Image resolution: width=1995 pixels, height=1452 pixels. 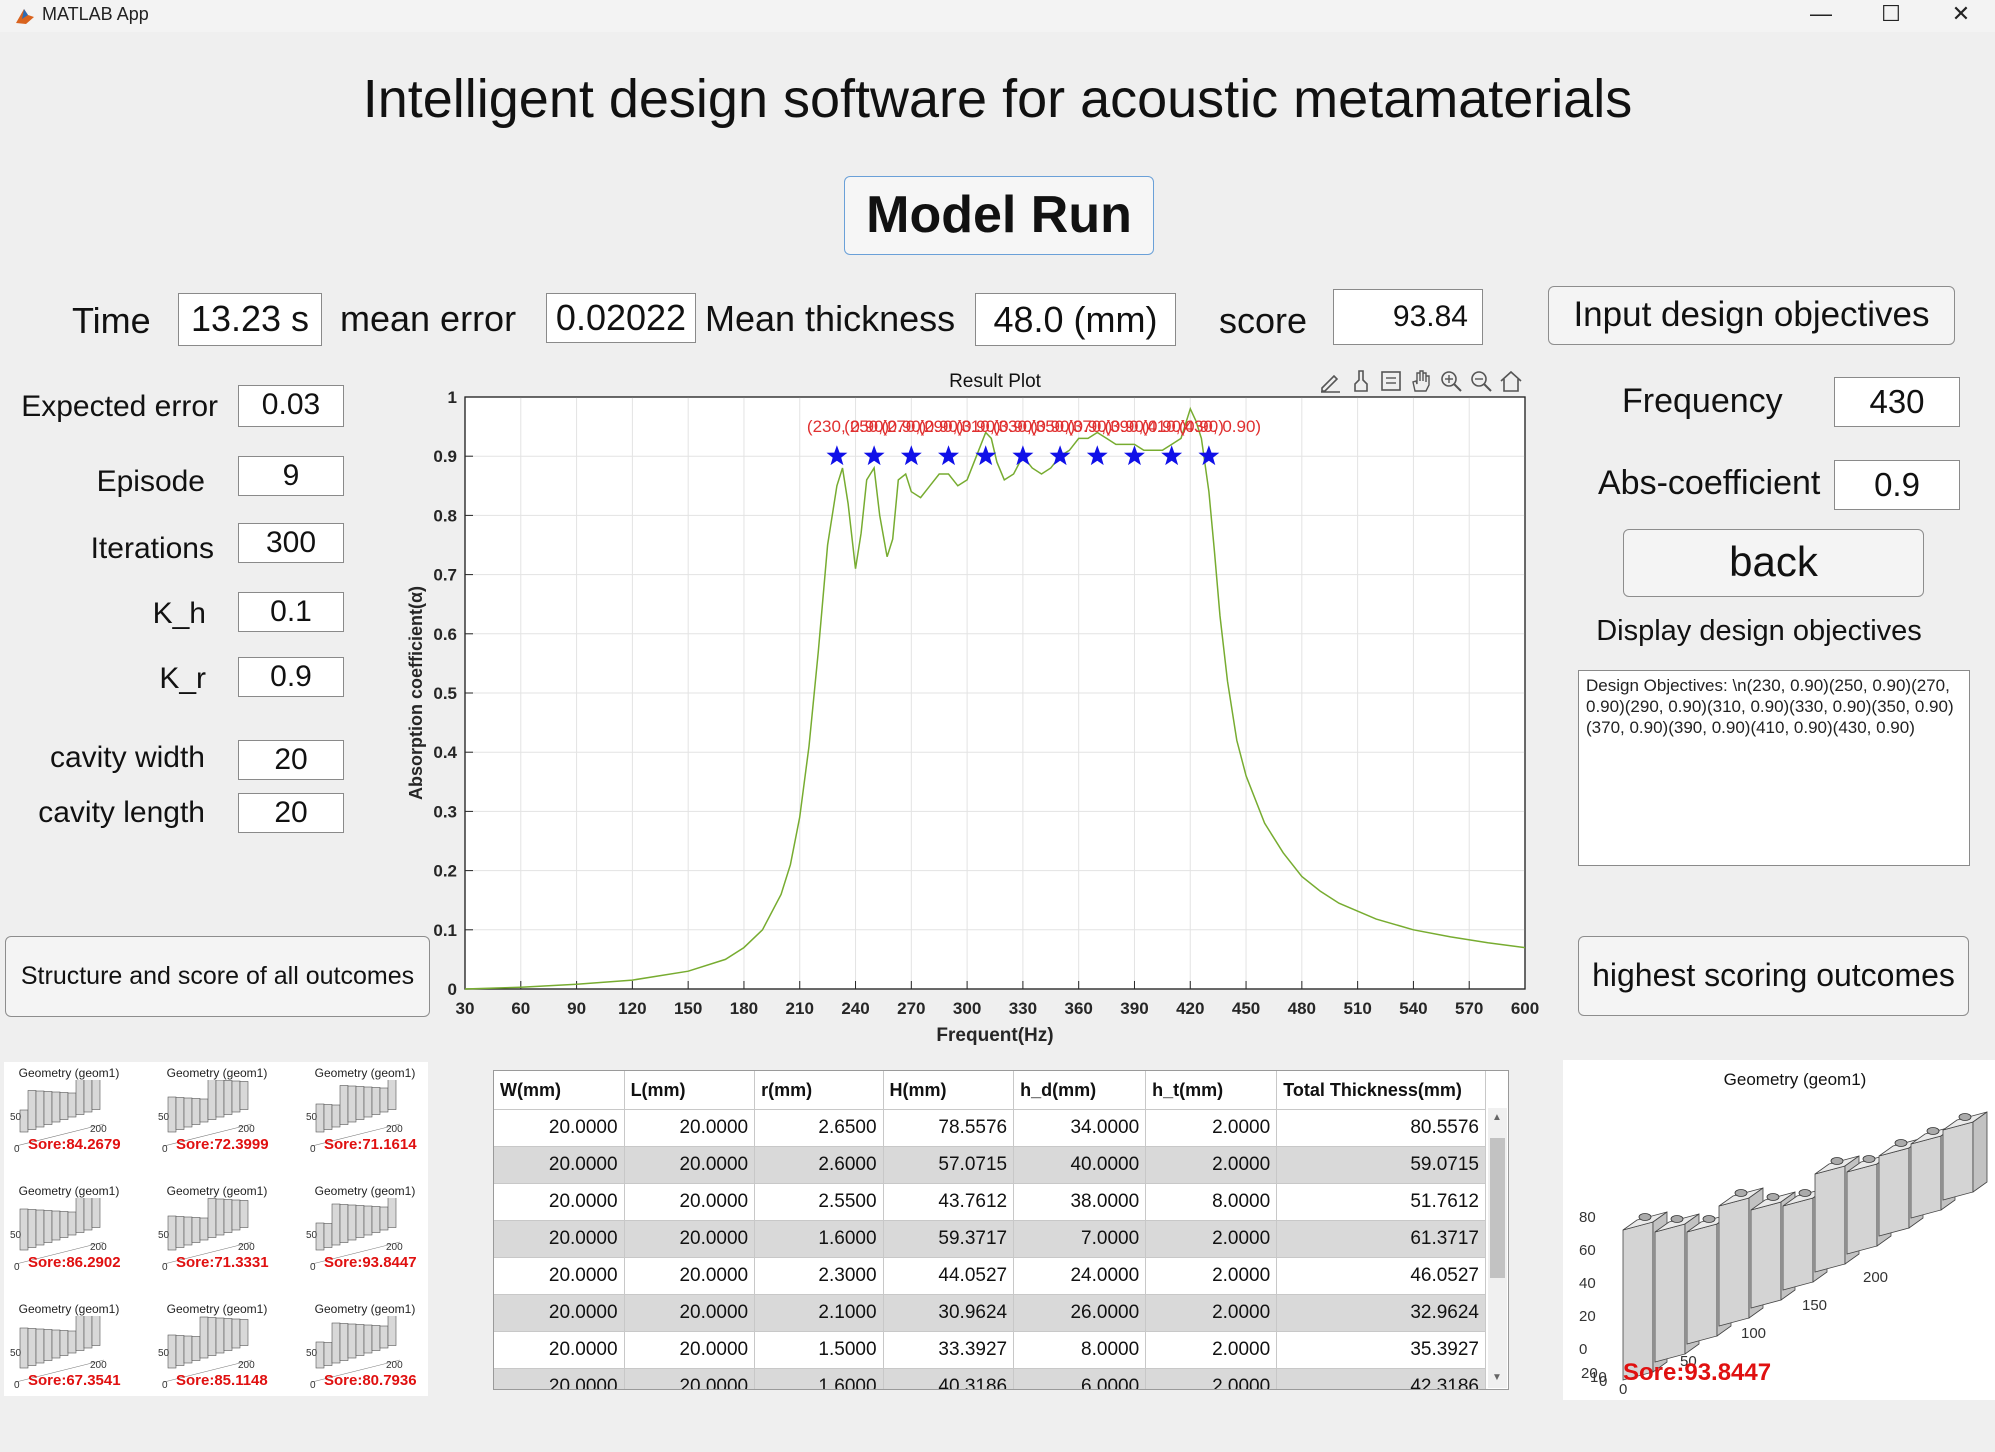 I want to click on table-cell: 2.6500, so click(x=819, y=1128).